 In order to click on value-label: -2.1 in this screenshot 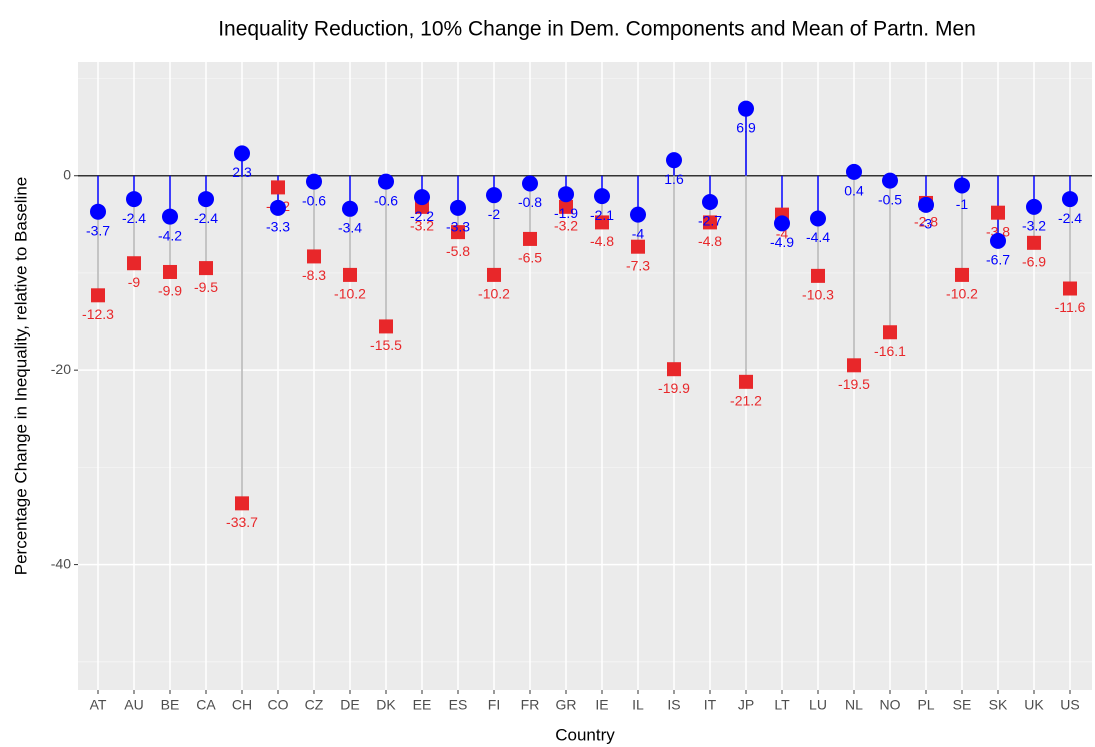, I will do `click(602, 215)`.